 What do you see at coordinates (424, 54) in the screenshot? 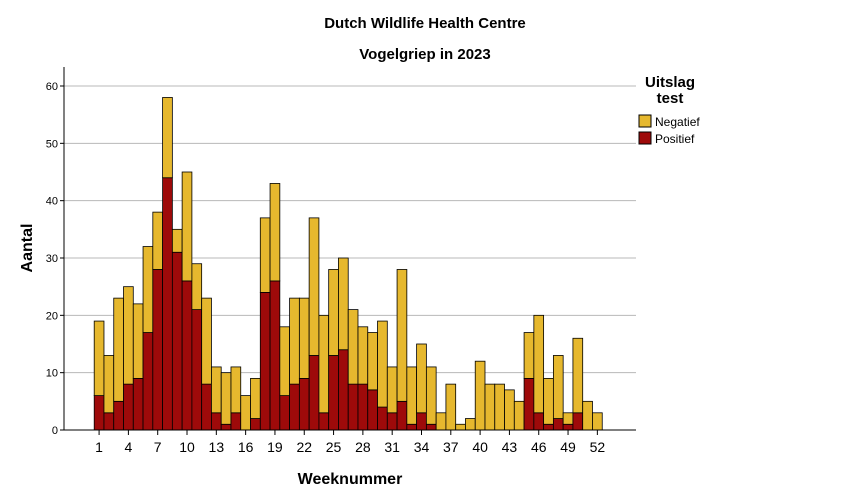
I see `chart-subtitle: Vogelgriep in 2023` at bounding box center [424, 54].